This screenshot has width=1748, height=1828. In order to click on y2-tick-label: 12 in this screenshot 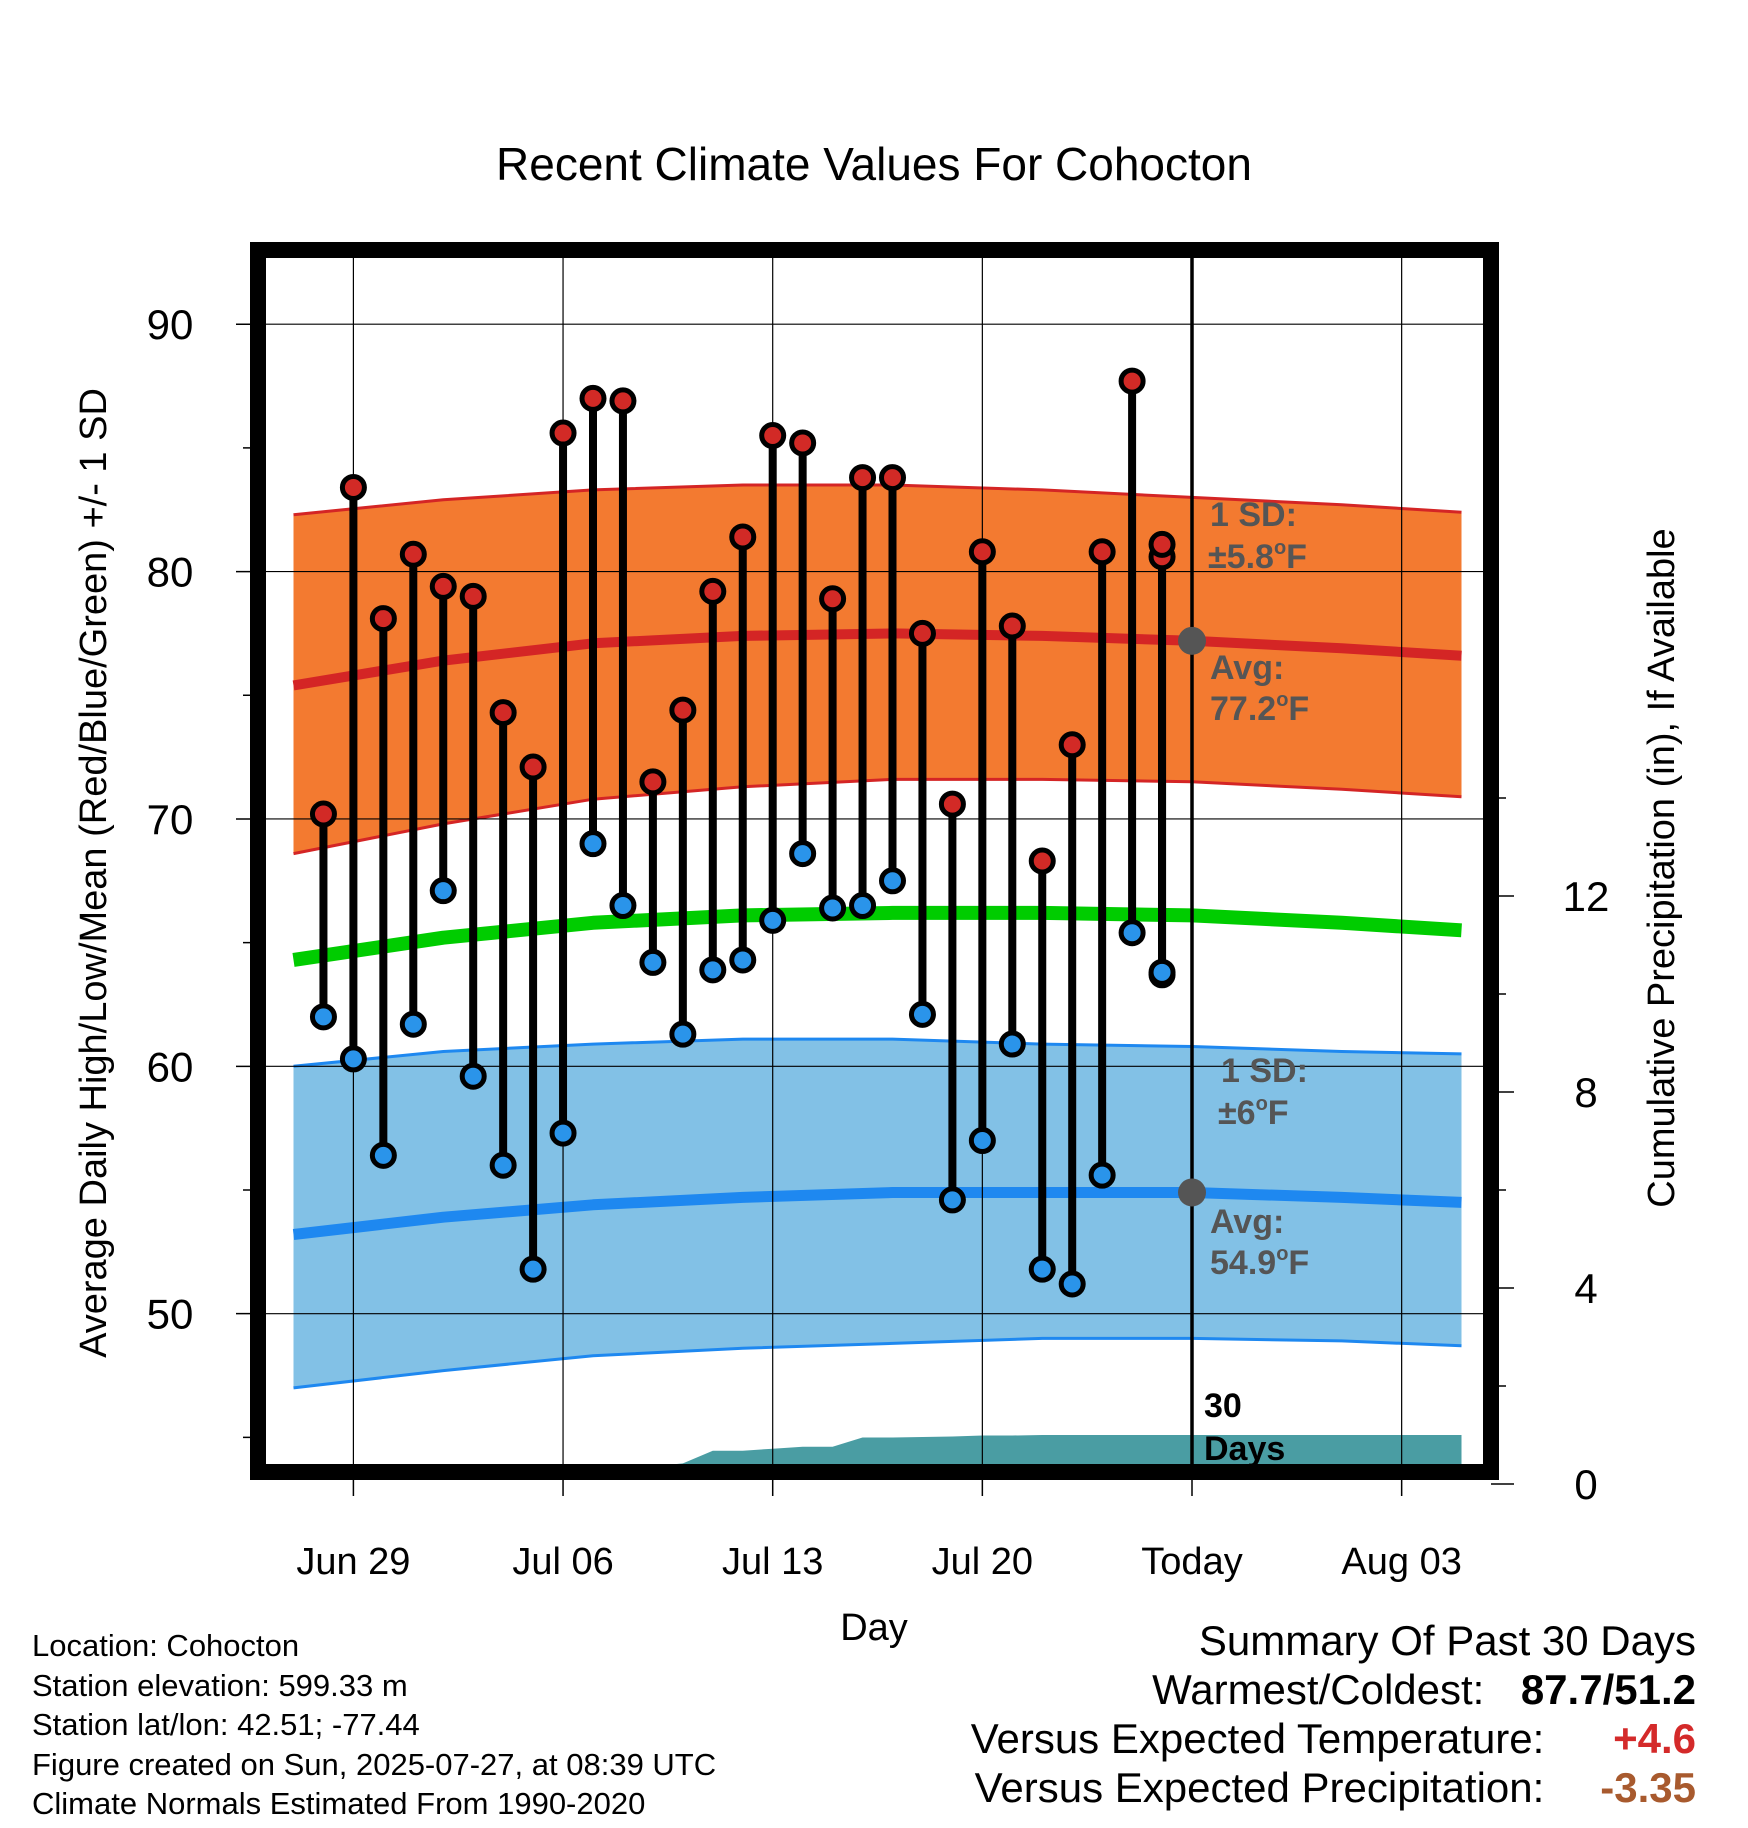, I will do `click(1586, 896)`.